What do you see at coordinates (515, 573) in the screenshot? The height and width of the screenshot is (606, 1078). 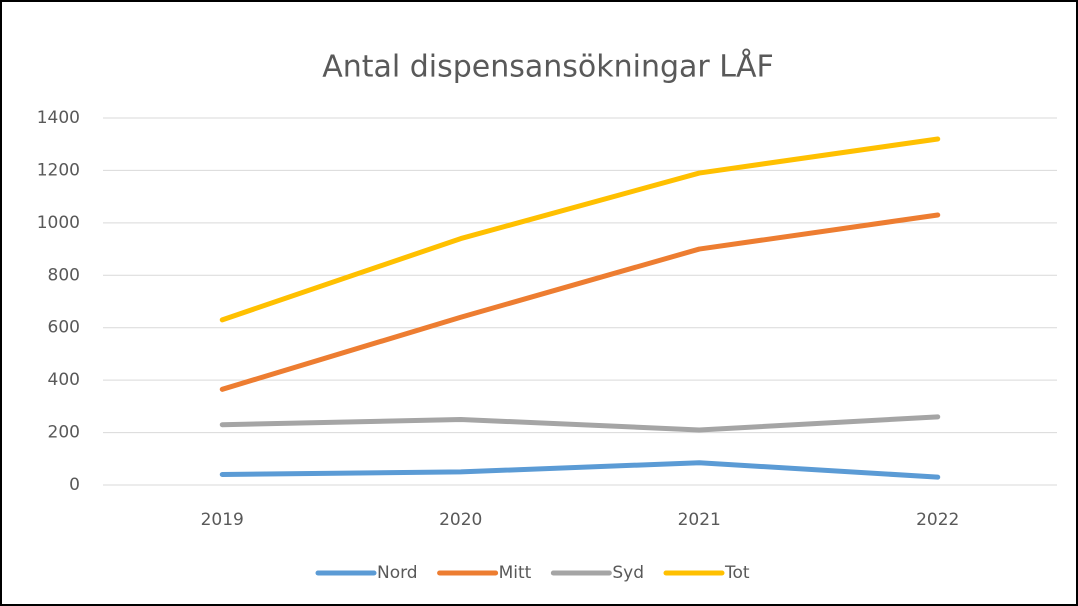 I see `legend-label: Mitt` at bounding box center [515, 573].